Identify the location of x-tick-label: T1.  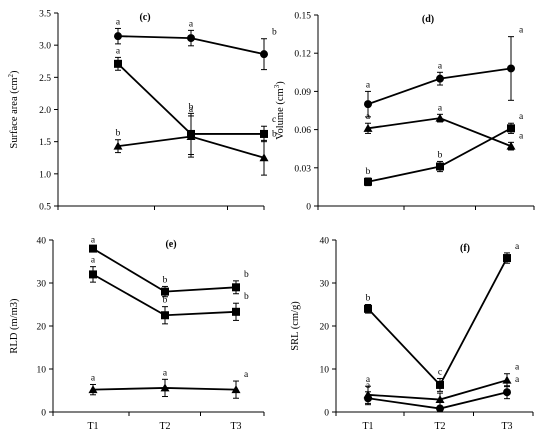
(367, 426).